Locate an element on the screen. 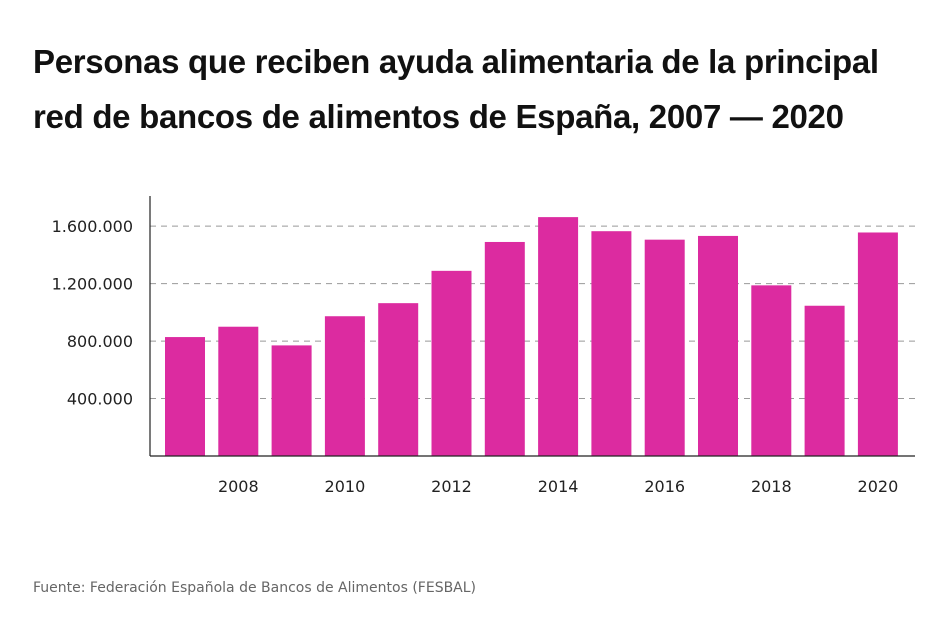 Image resolution: width=946 pixels, height=631 pixels. bar-2009 is located at coordinates (291, 400).